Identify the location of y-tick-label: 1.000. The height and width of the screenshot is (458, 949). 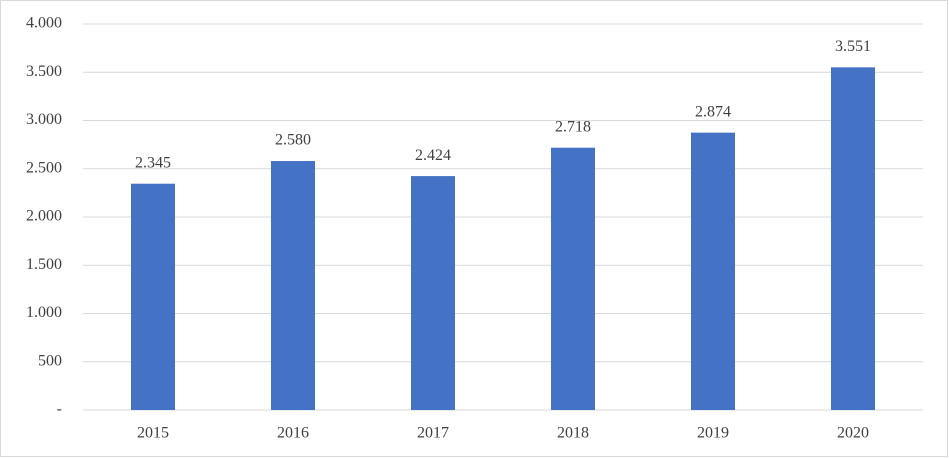
(44, 312).